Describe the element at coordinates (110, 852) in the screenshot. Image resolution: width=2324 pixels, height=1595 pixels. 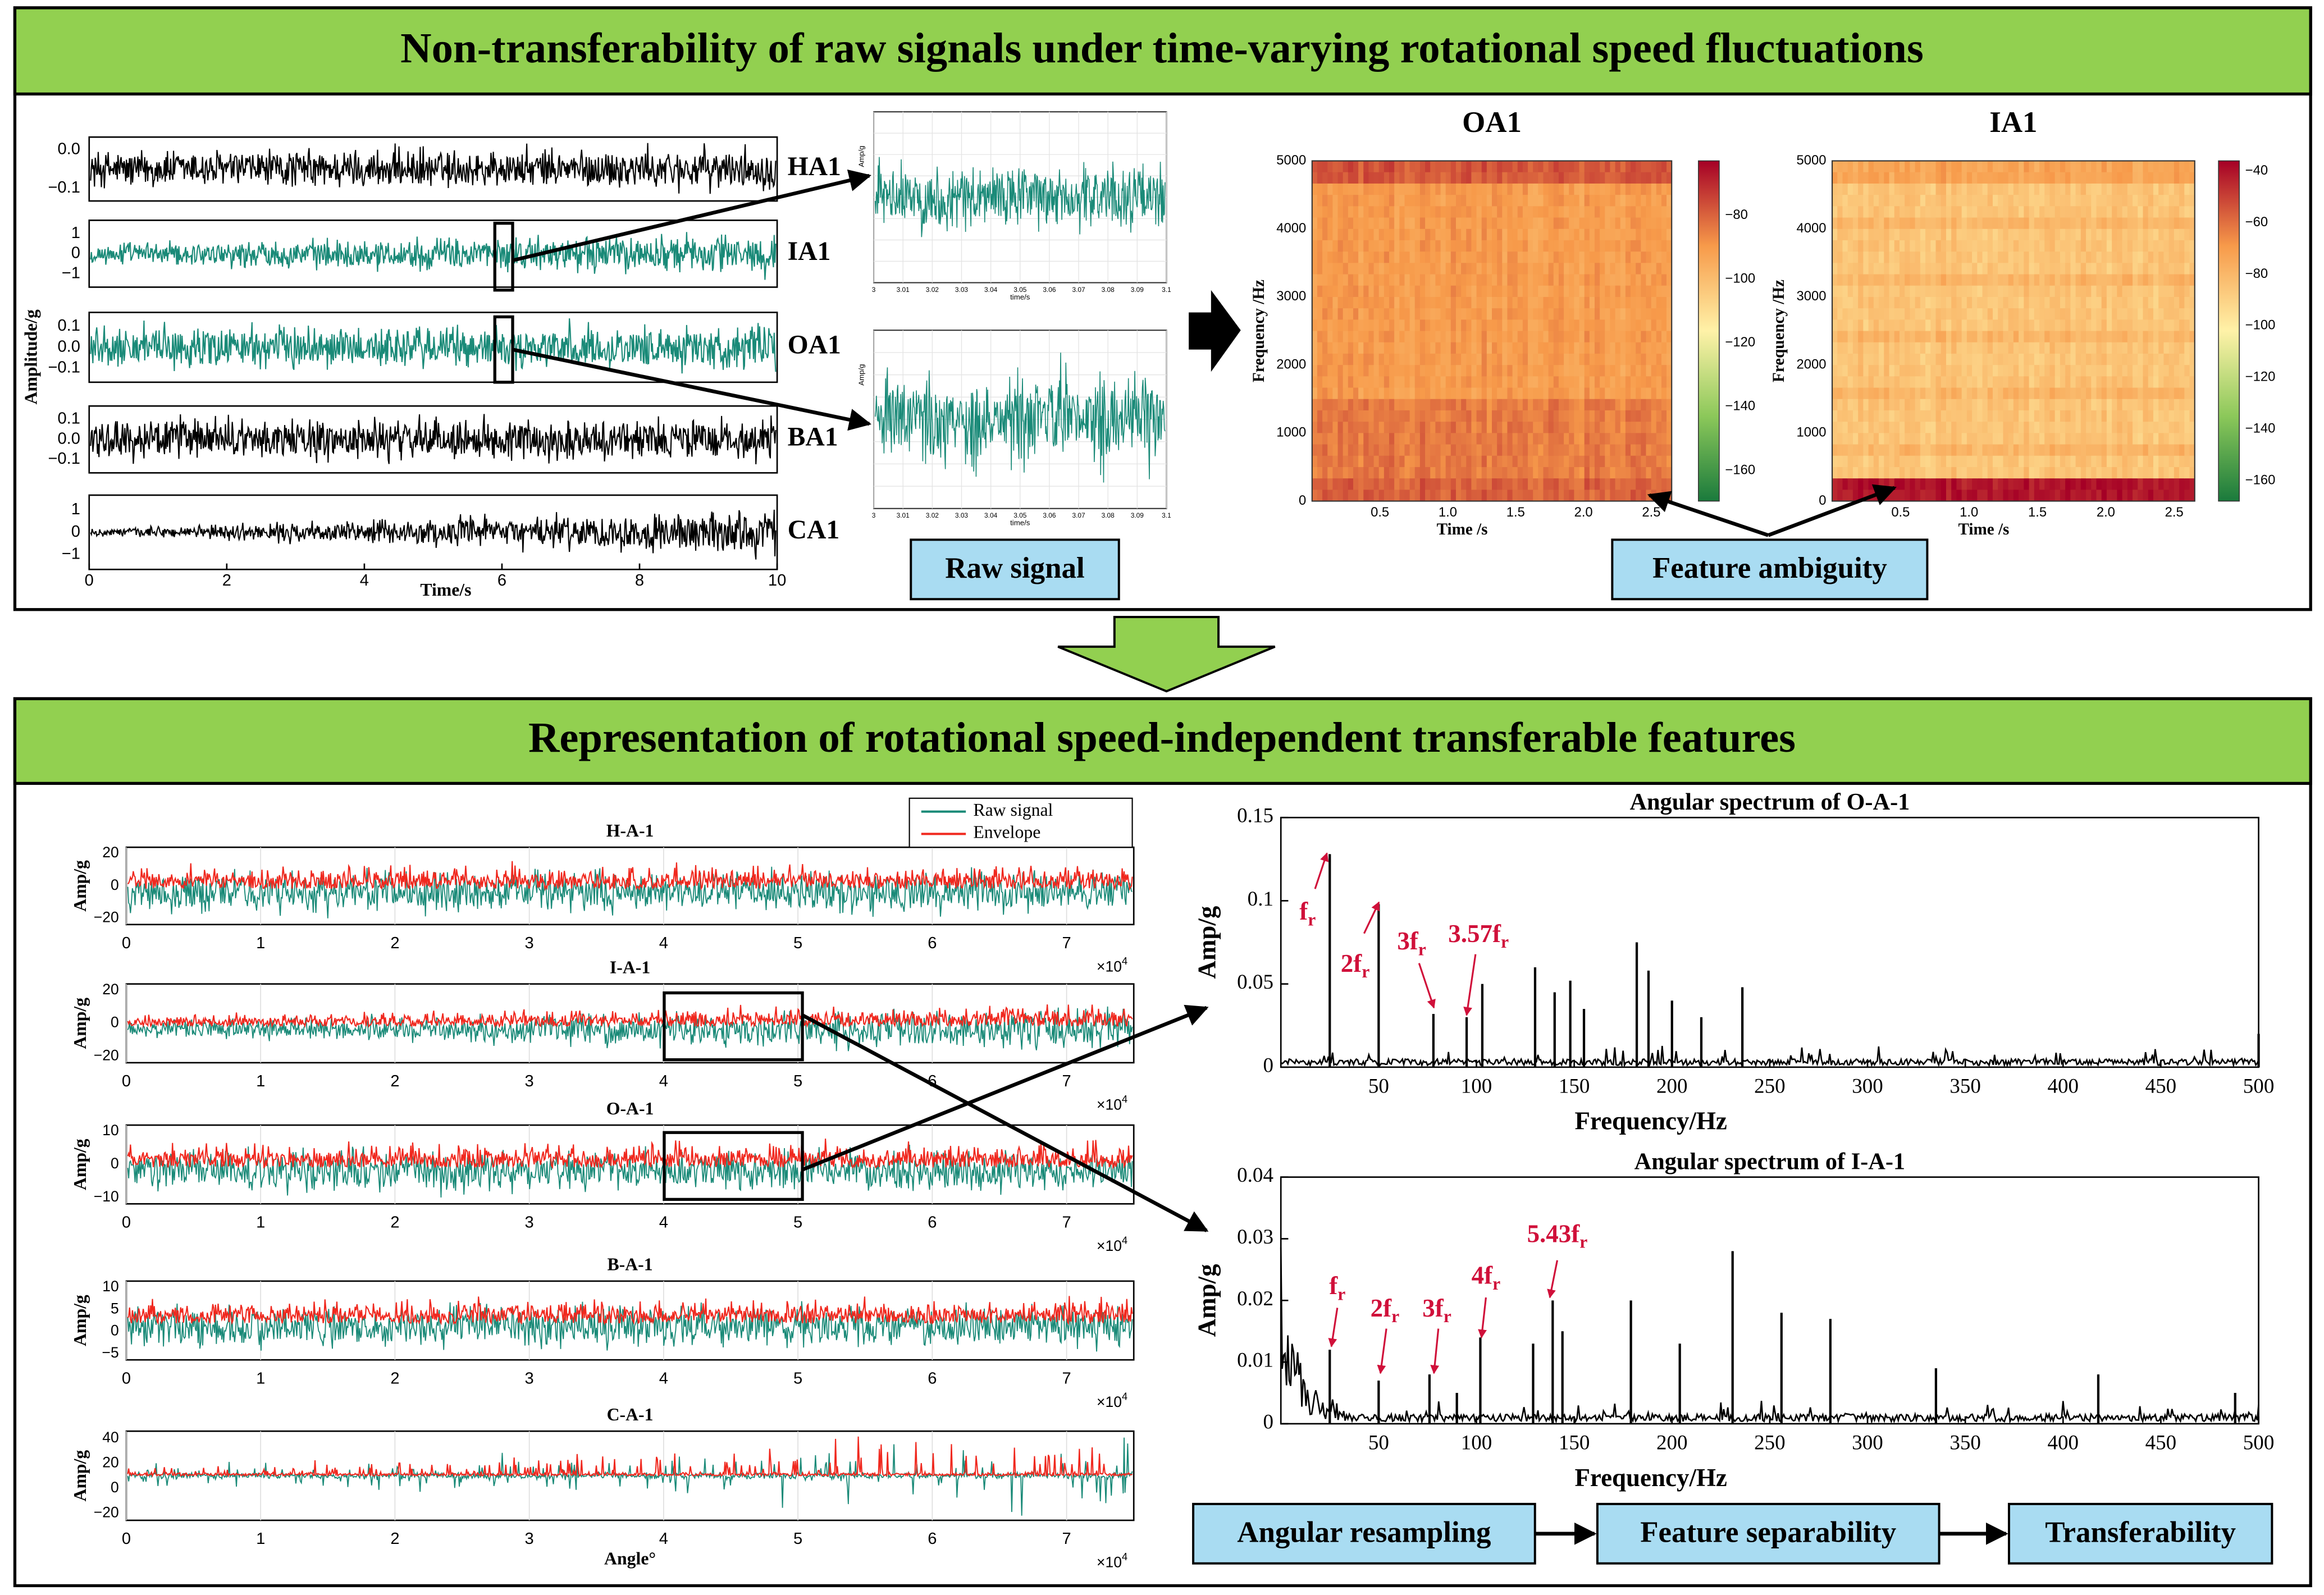
I see `y-tick-label: 20` at that location.